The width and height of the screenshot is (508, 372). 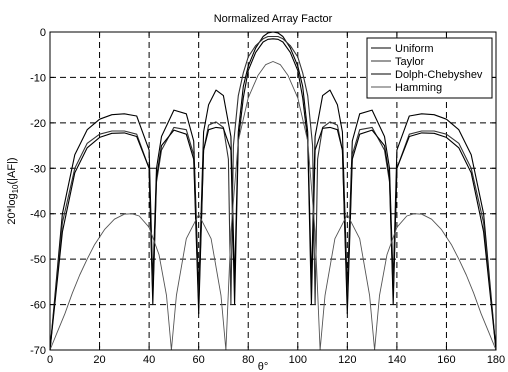 What do you see at coordinates (347, 360) in the screenshot?
I see `x-tick-label: 120` at bounding box center [347, 360].